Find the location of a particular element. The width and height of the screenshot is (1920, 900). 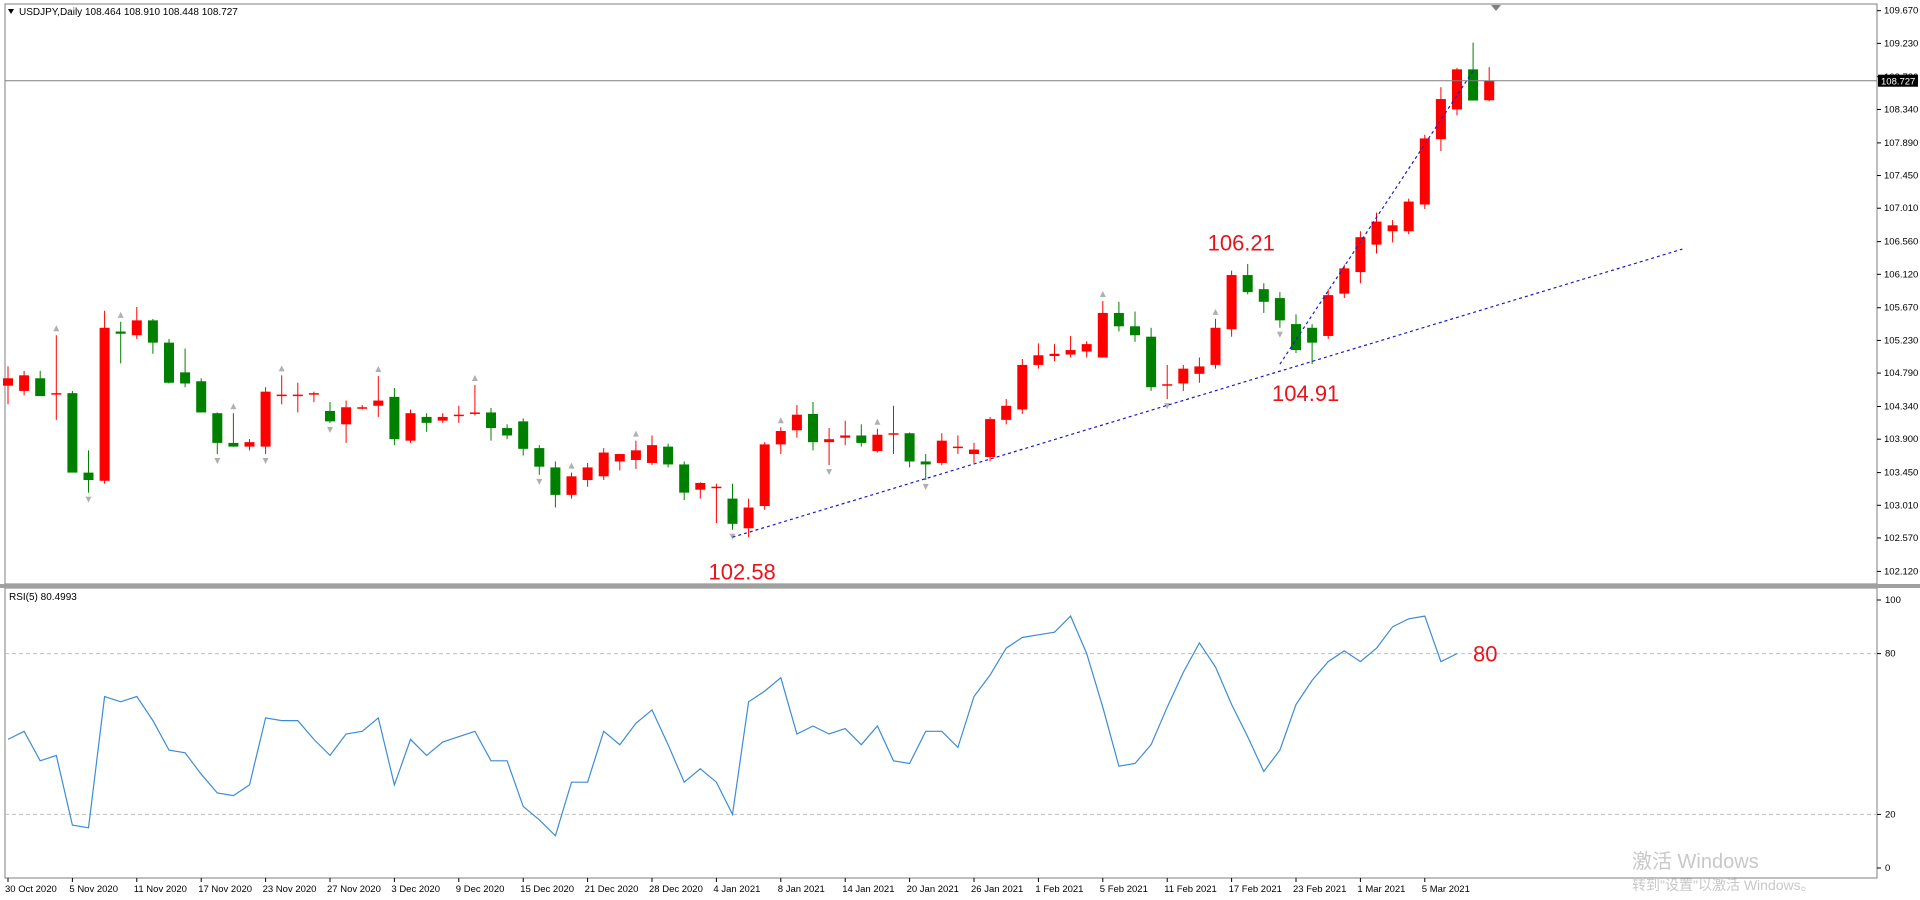

last-price-box is located at coordinates (1898, 80).